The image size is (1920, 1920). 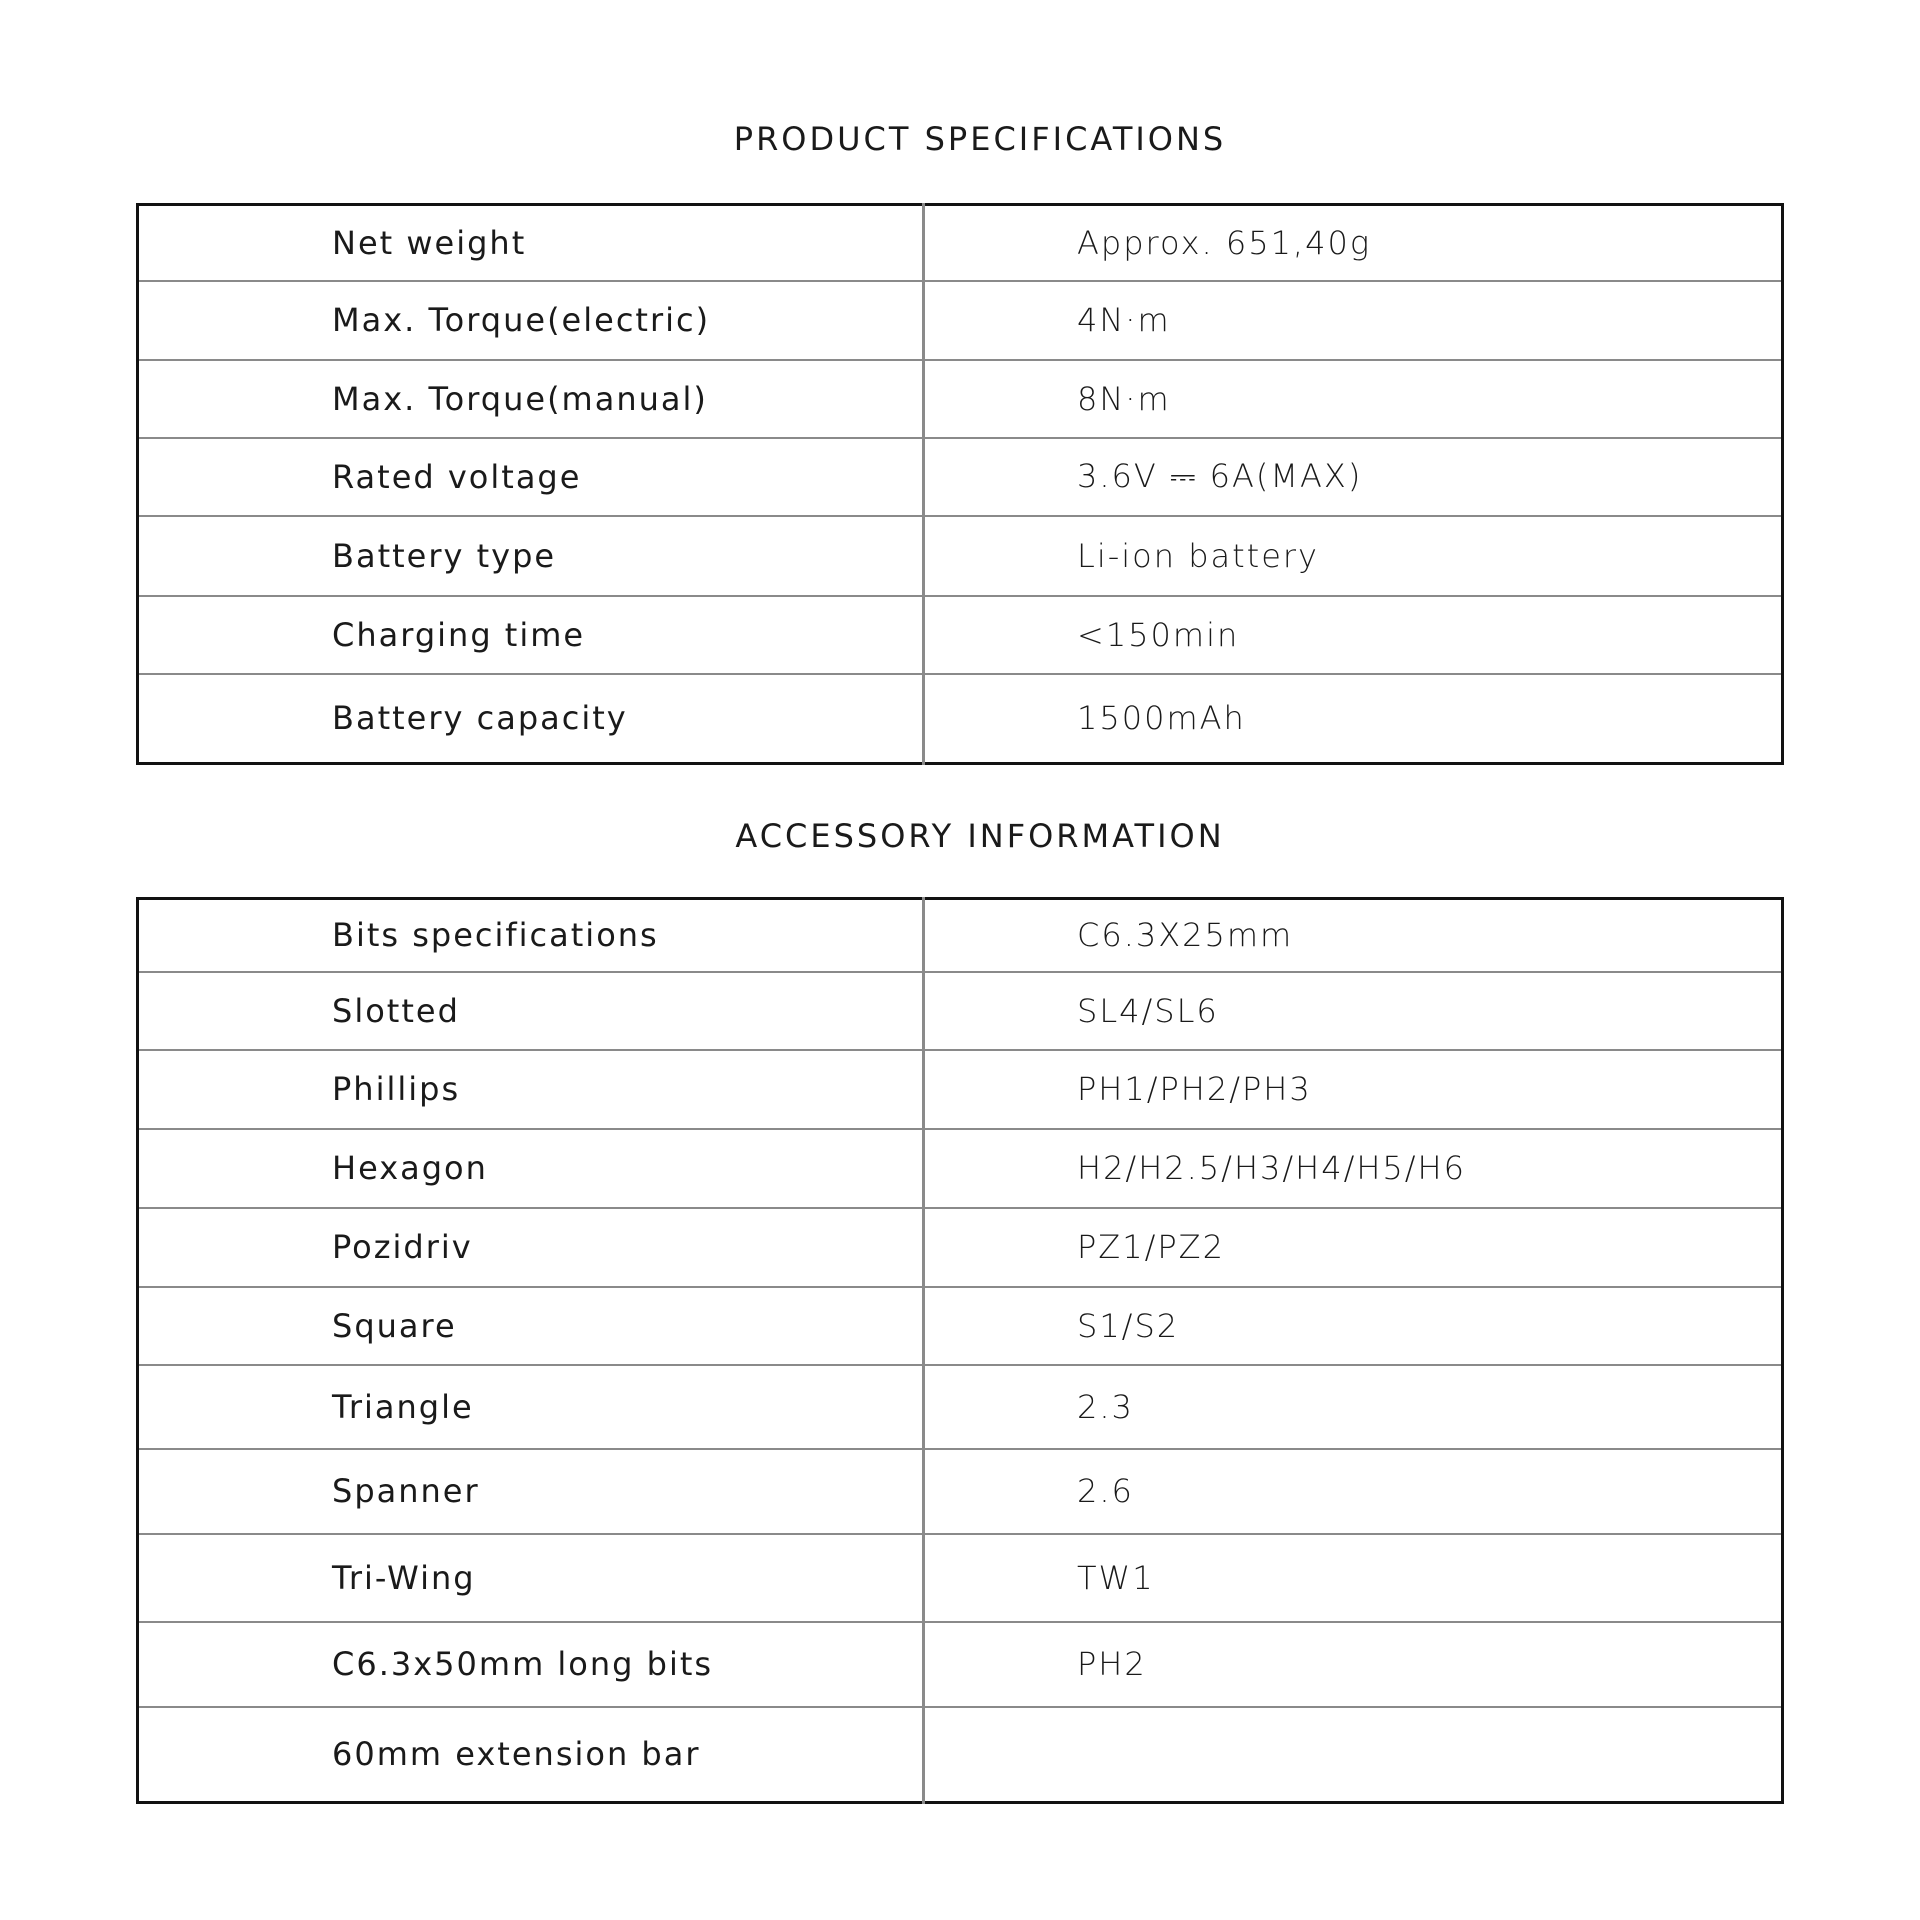 What do you see at coordinates (531, 1491) in the screenshot?
I see `spec-label: Spanner` at bounding box center [531, 1491].